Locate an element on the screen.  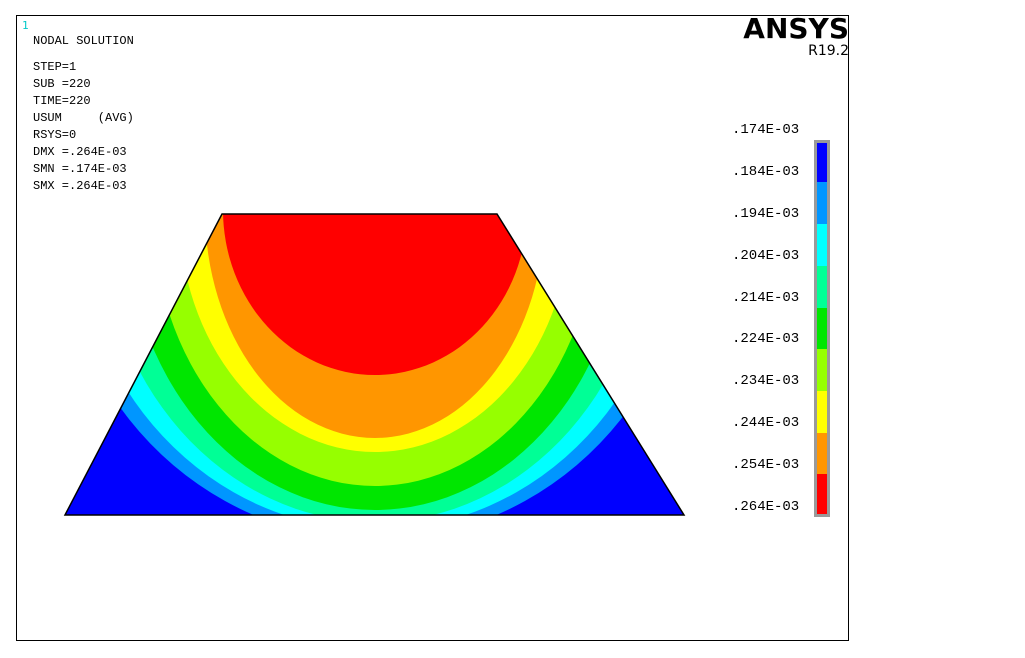
legend-label: .254E-03 is located at coordinates (766, 465).